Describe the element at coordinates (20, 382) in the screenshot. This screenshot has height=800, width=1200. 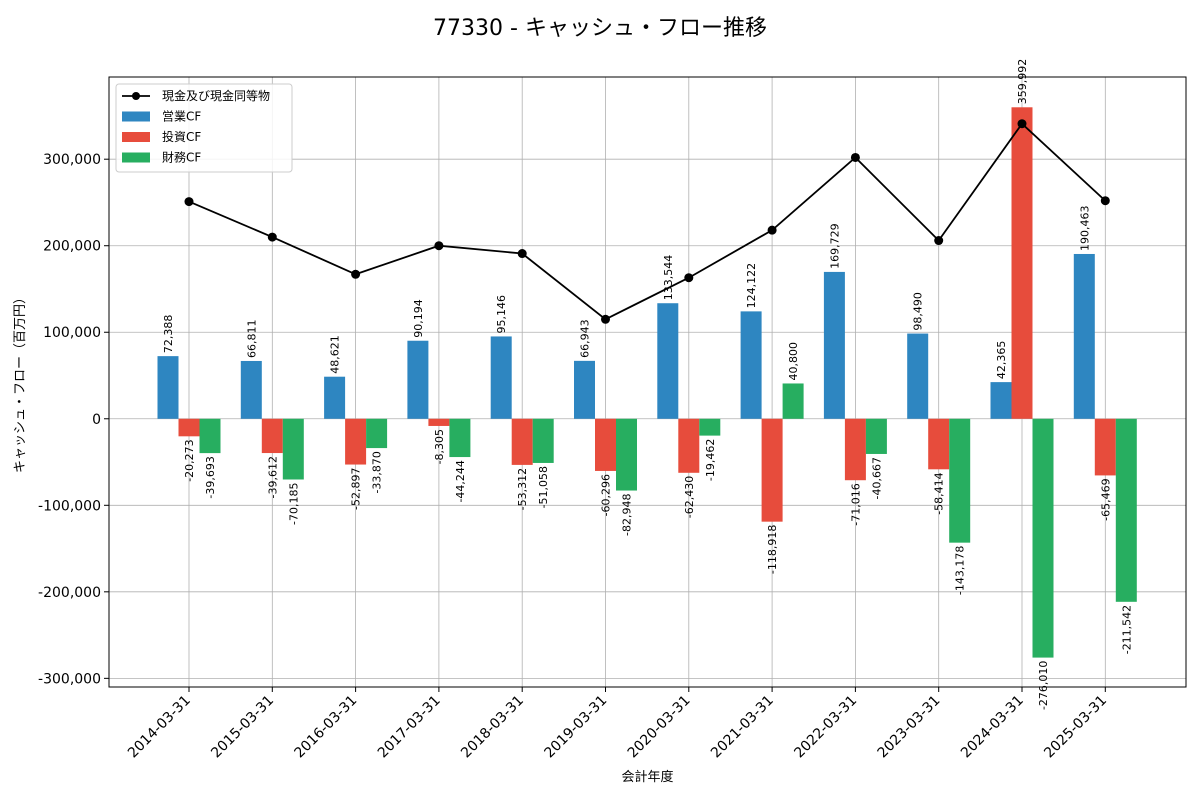
I see `y-axis-label: キャッシュ・フロー（百万円）` at that location.